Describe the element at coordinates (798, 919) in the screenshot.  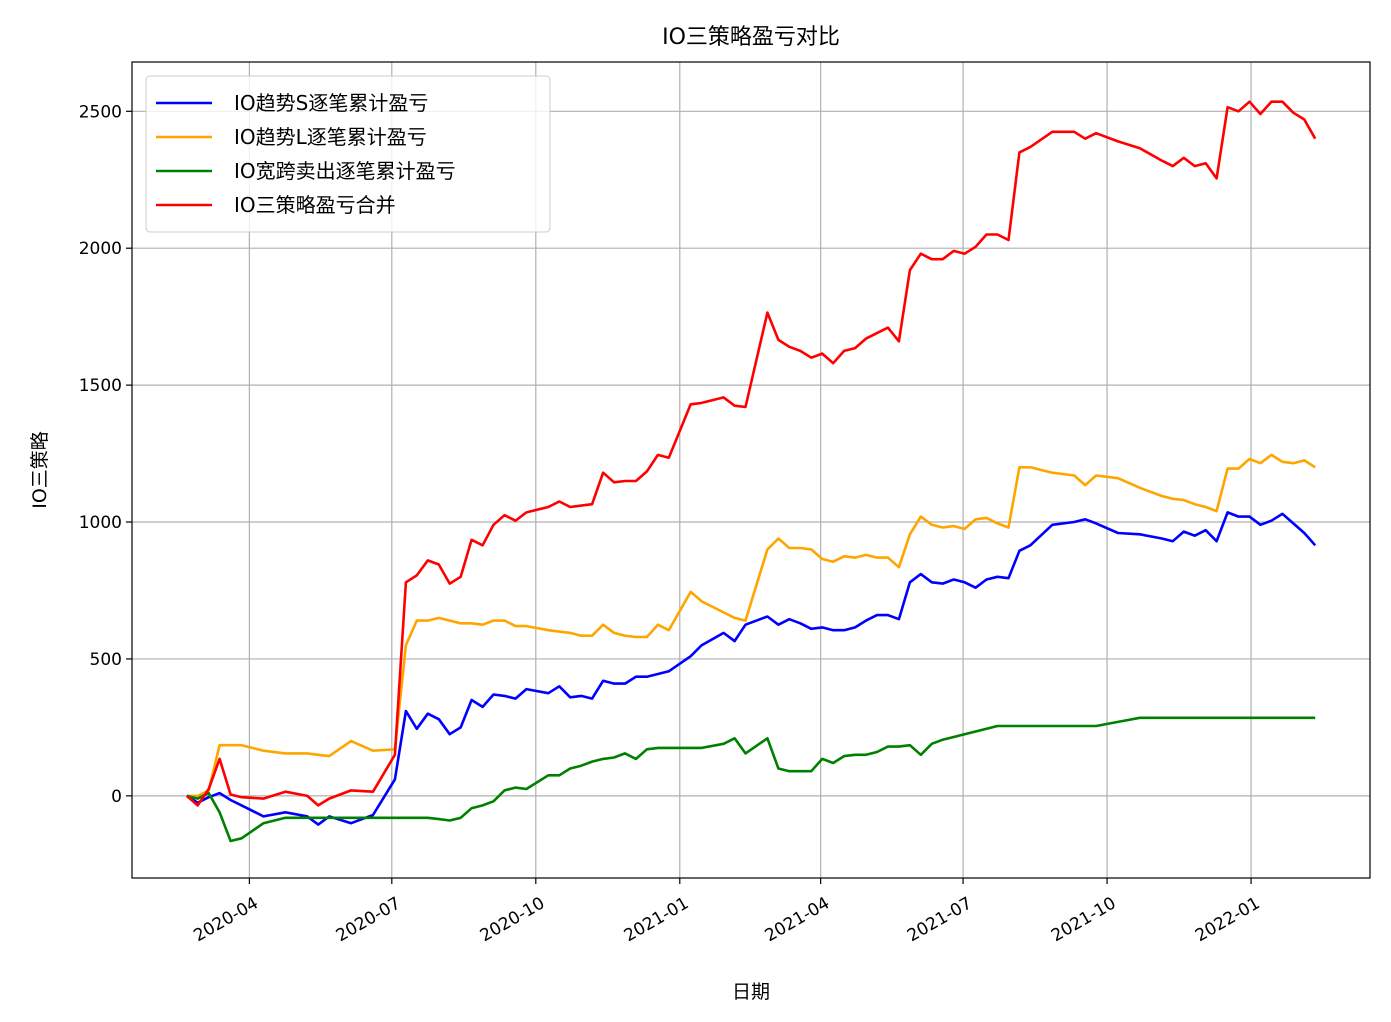
I see `x-tick-label: 2021-04` at that location.